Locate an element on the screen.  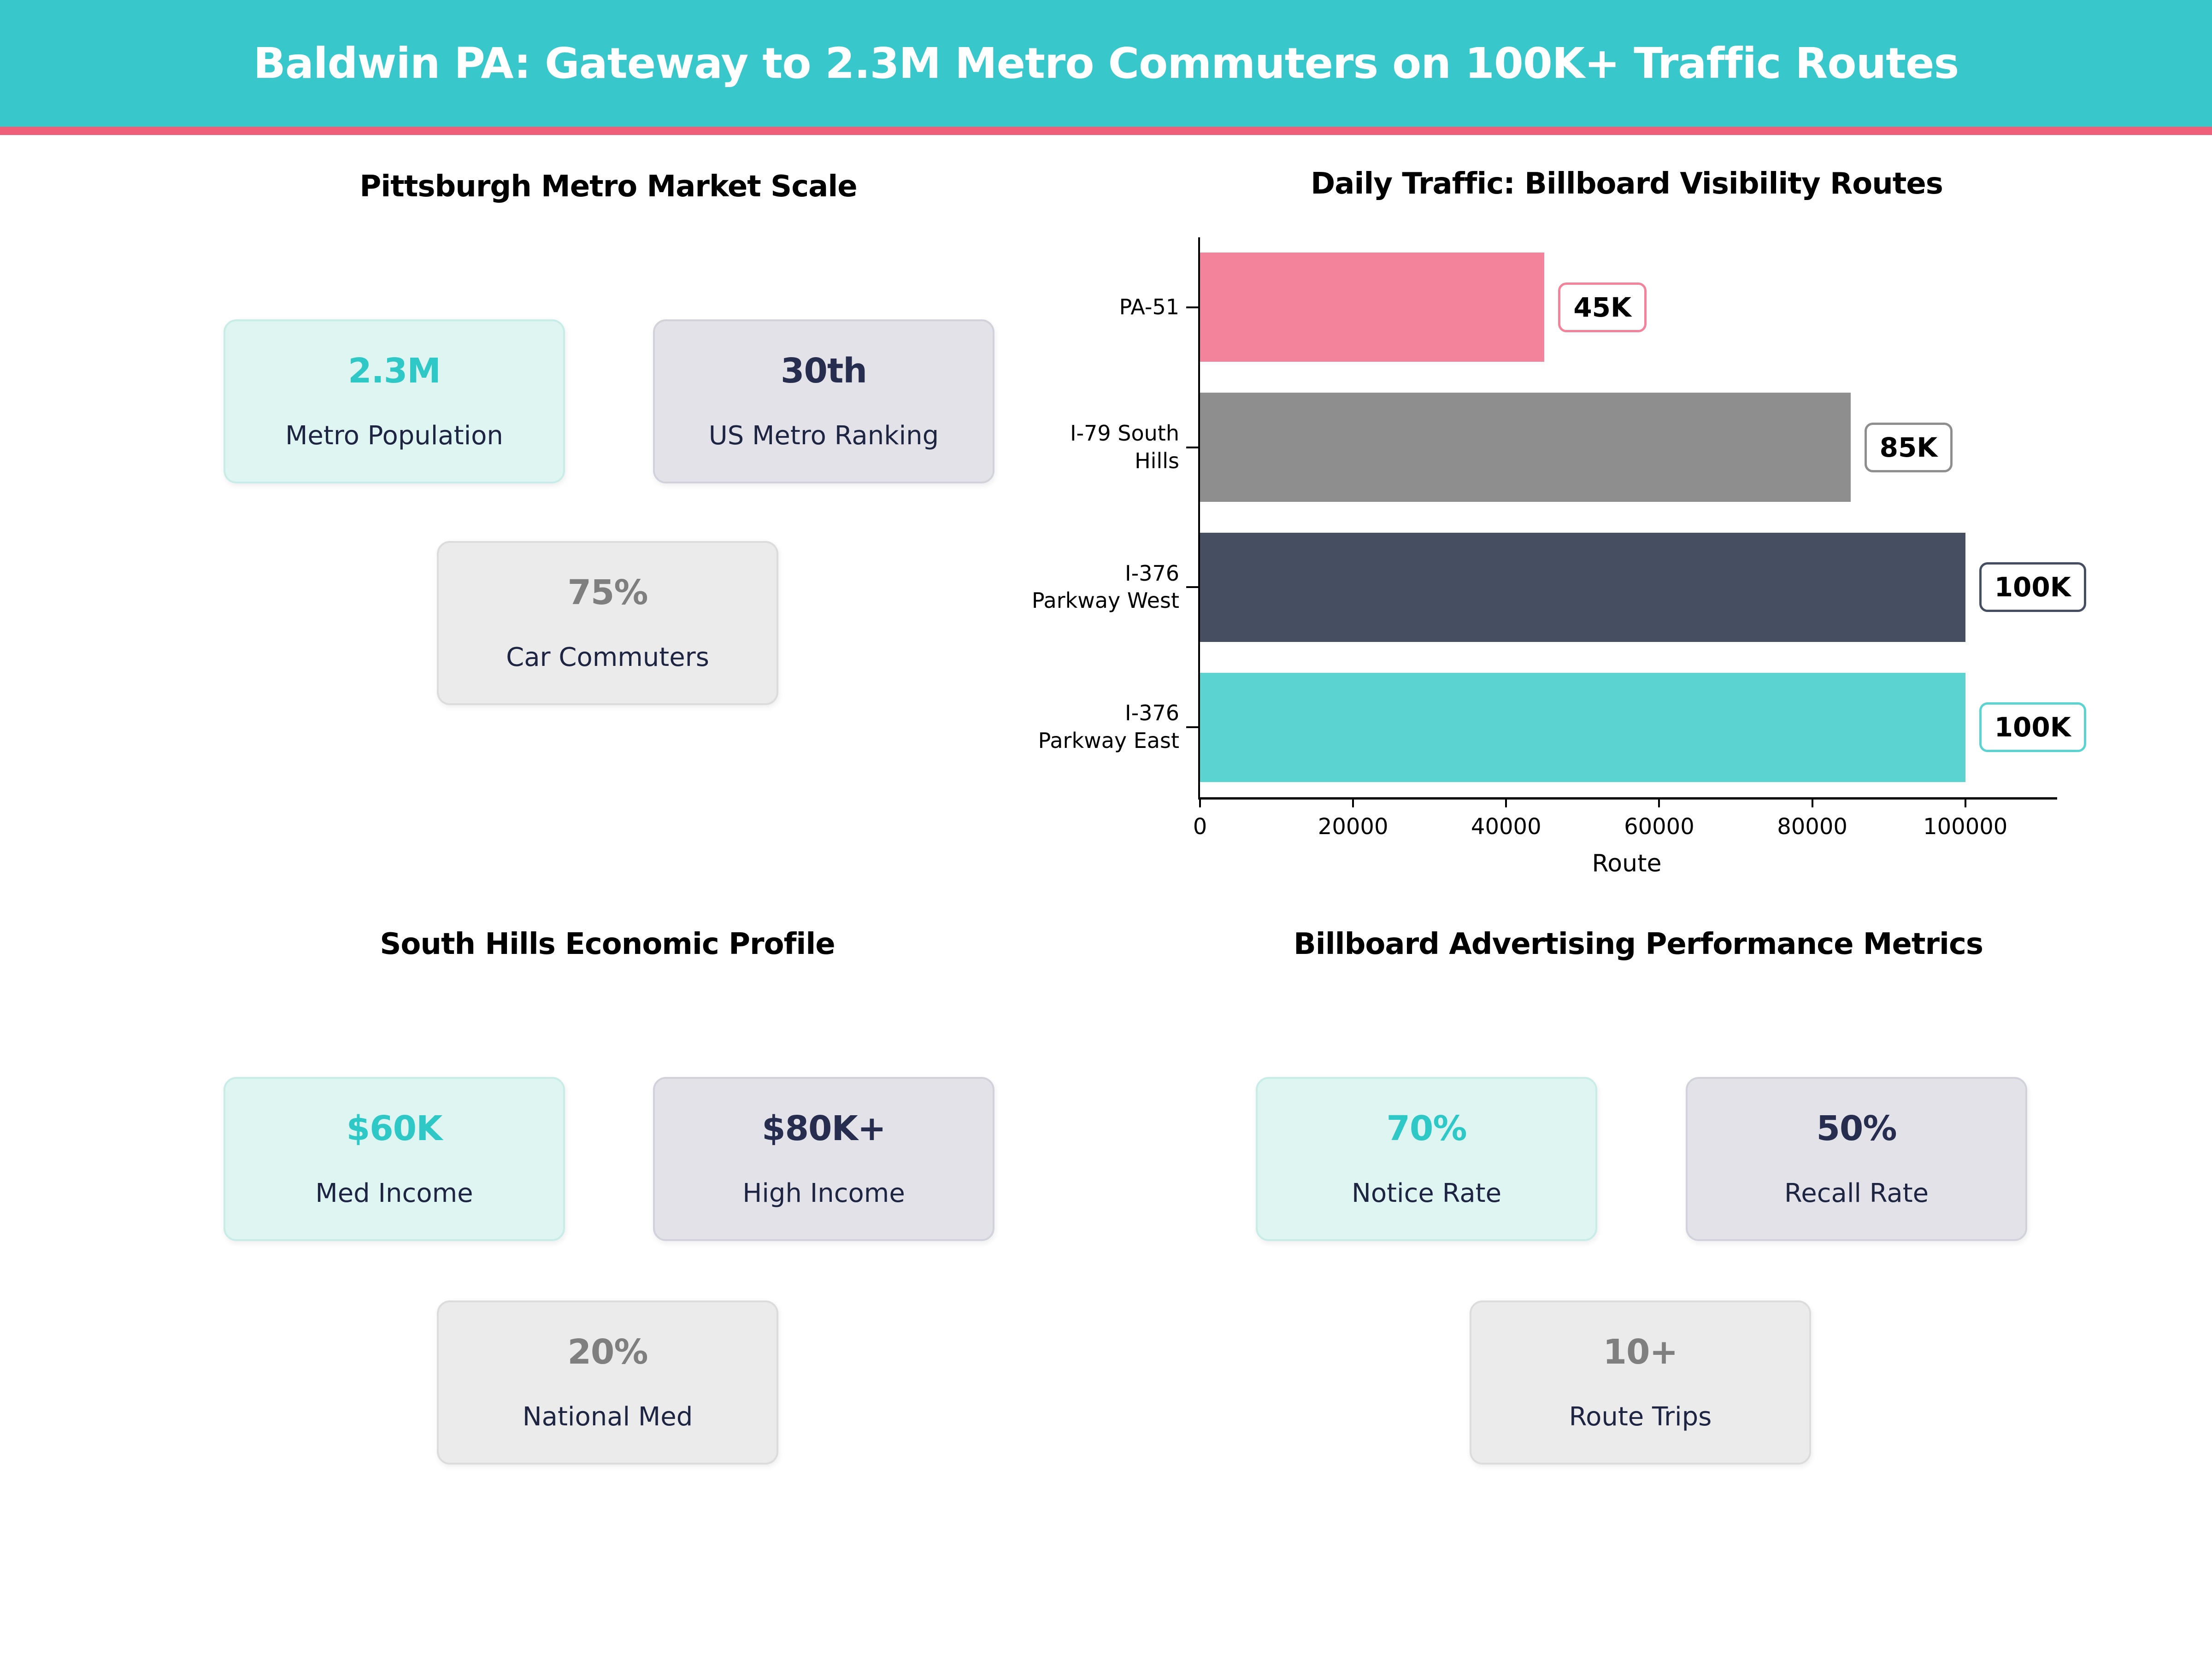
bar-value-label: 45K is located at coordinates (1602, 307).